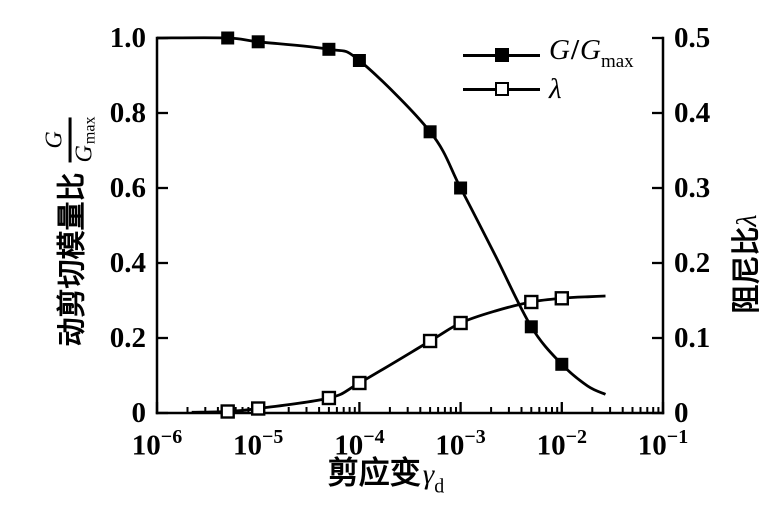  I want to click on y-right-tick-label: 0, so click(681, 413).